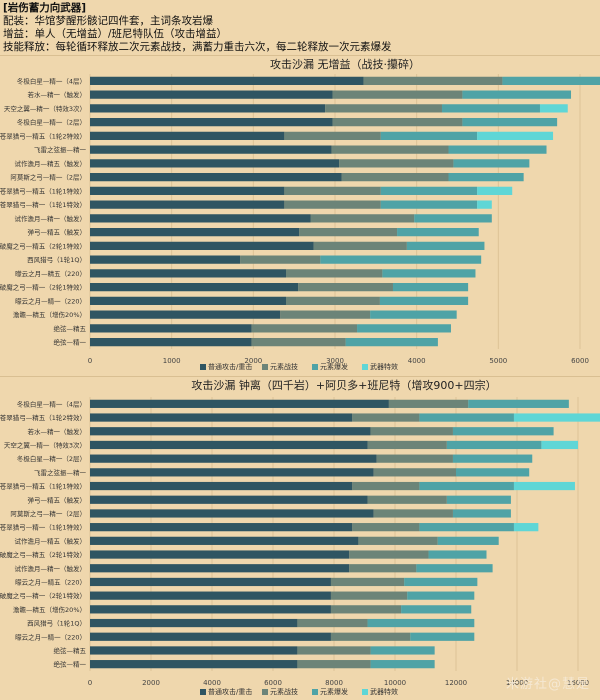 Image resolution: width=600 pixels, height=700 pixels. What do you see at coordinates (90, 361) in the screenshot?
I see `x-tick-label: 0` at bounding box center [90, 361].